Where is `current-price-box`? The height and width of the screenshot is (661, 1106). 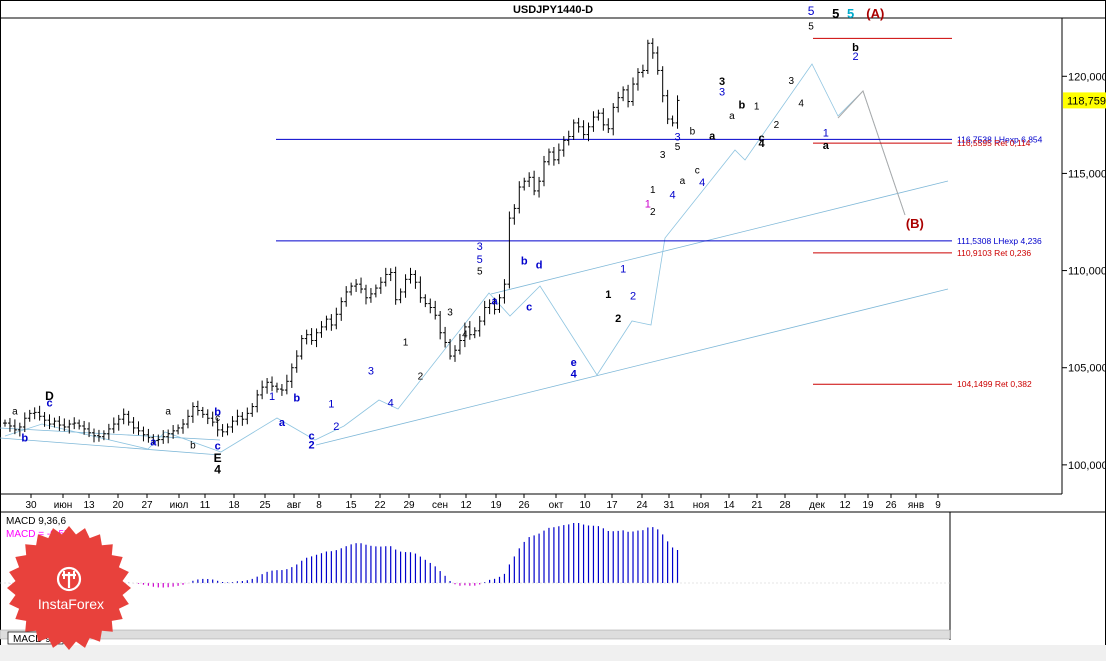
current-price-box is located at coordinates (1084, 100).